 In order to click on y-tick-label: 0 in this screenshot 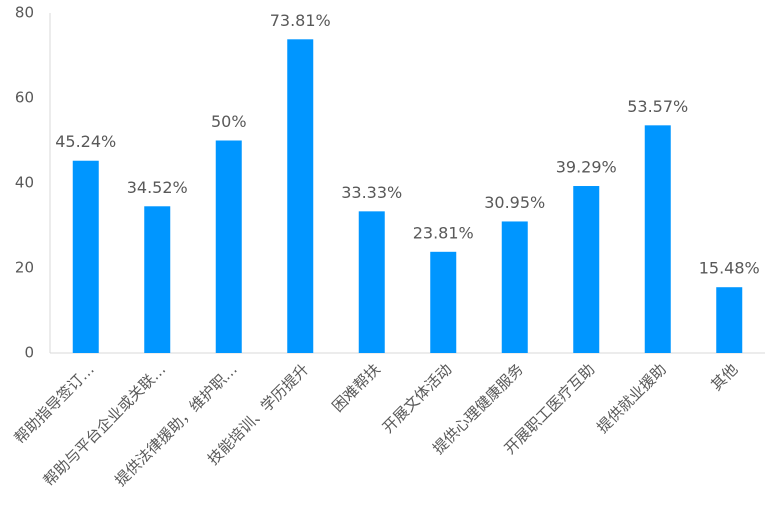, I will do `click(29, 353)`.